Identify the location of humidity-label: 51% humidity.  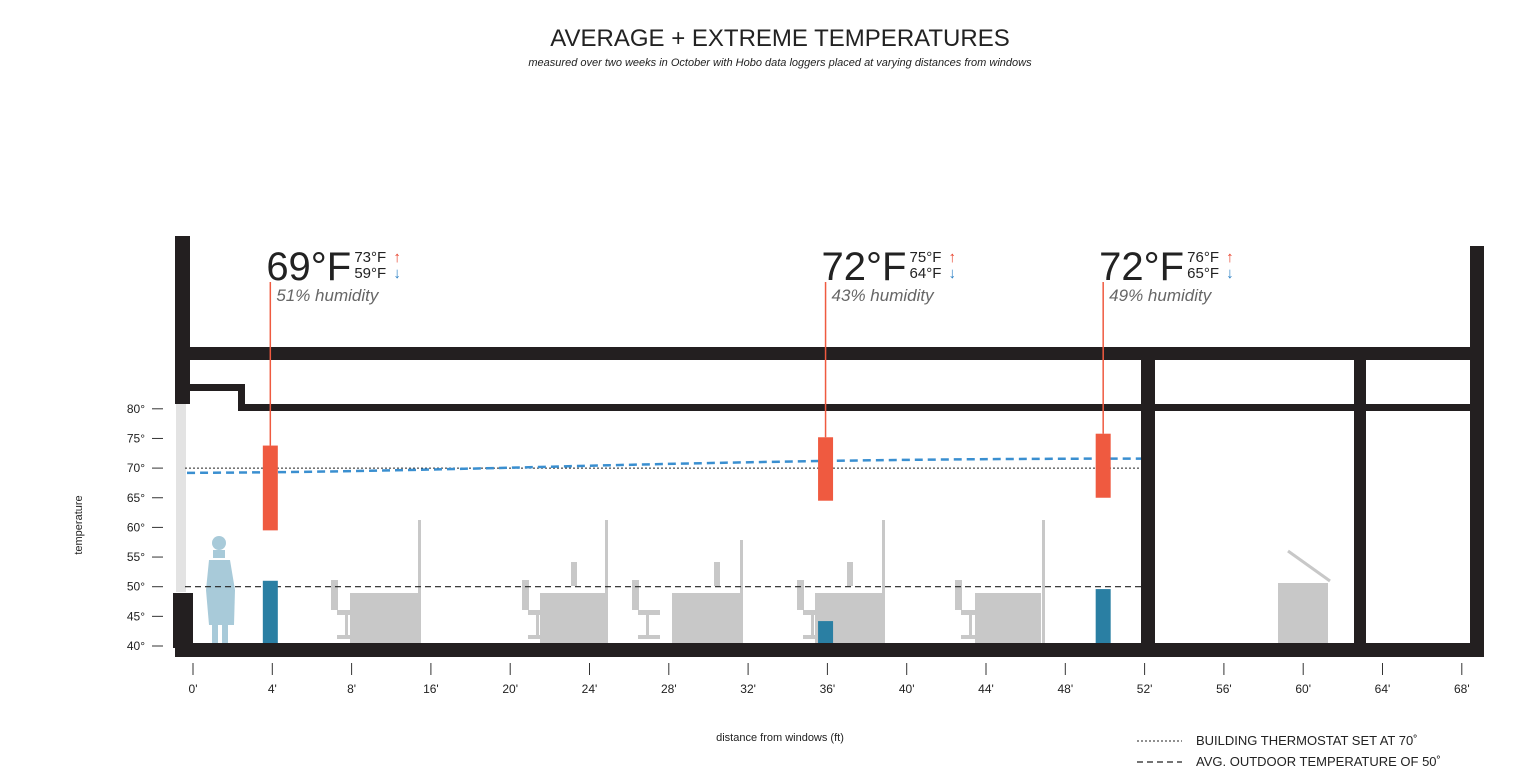
(328, 295).